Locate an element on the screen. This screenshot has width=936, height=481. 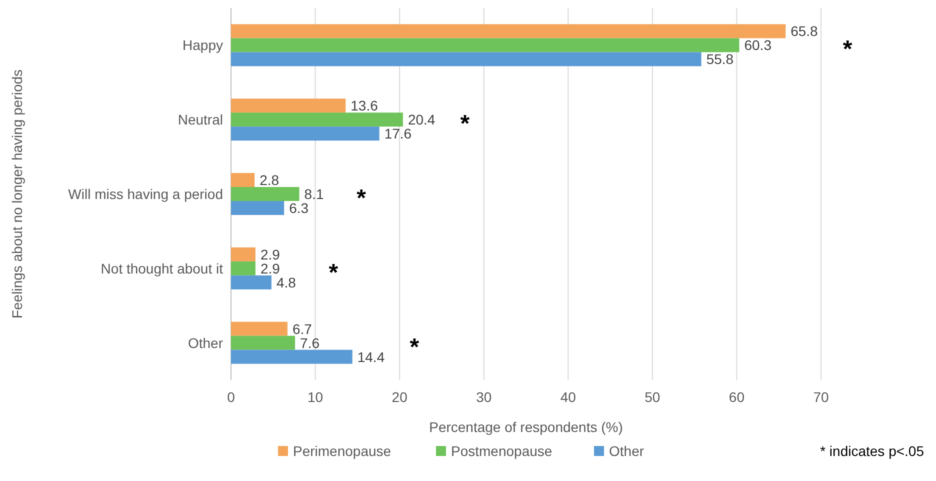
x-tick-label: 40 is located at coordinates (568, 397).